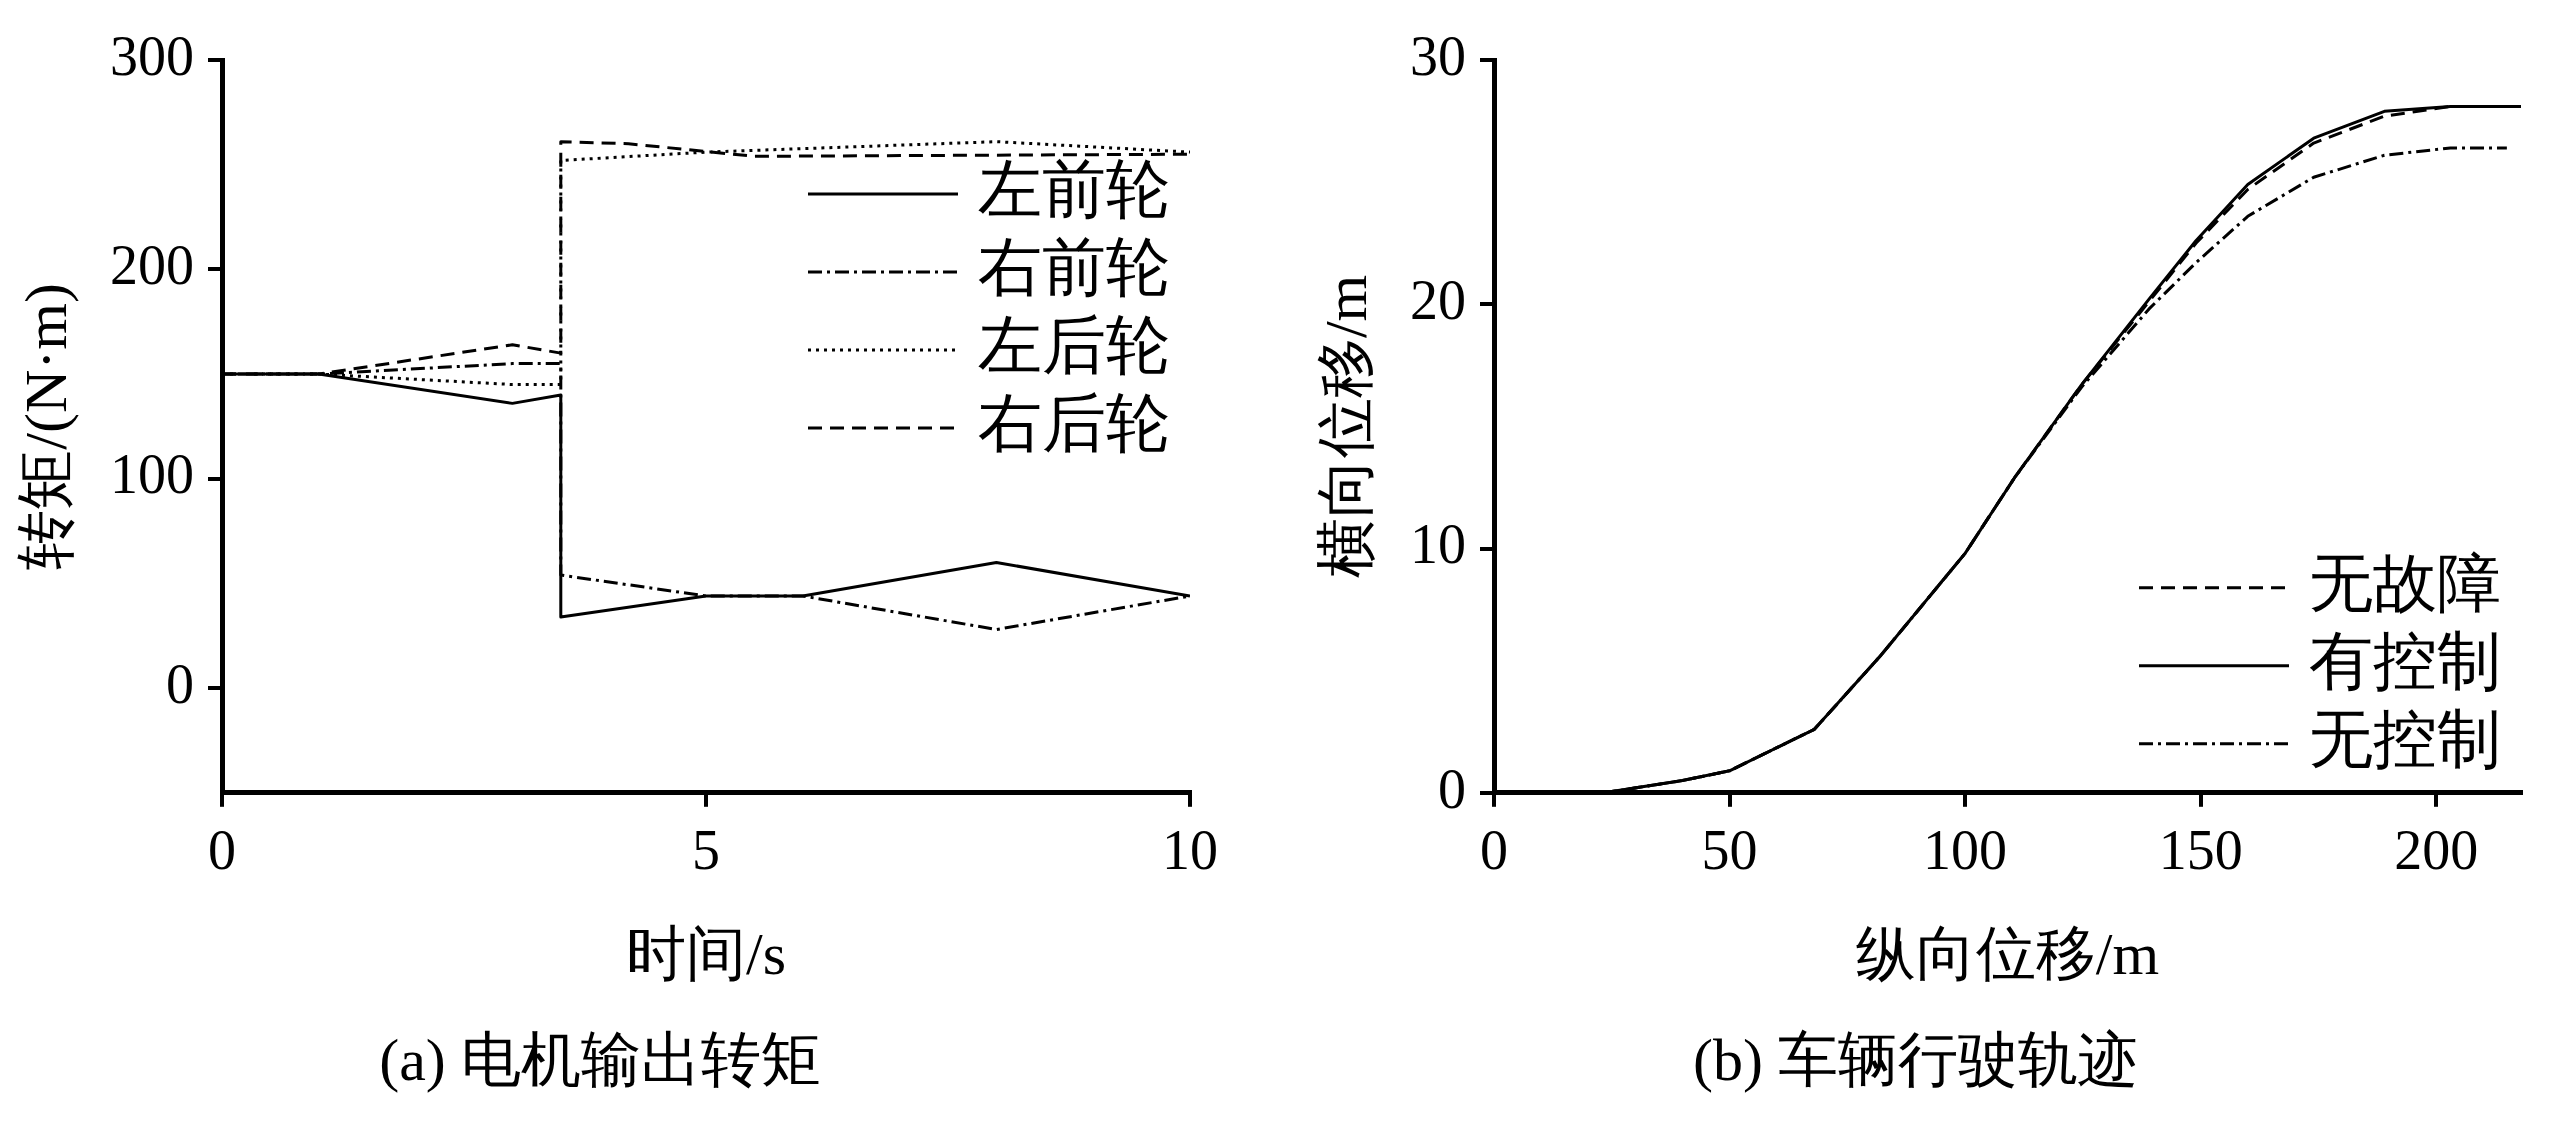 Image resolution: width=2551 pixels, height=1140 pixels. I want to click on x-tick-label: 50, so click(1729, 850).